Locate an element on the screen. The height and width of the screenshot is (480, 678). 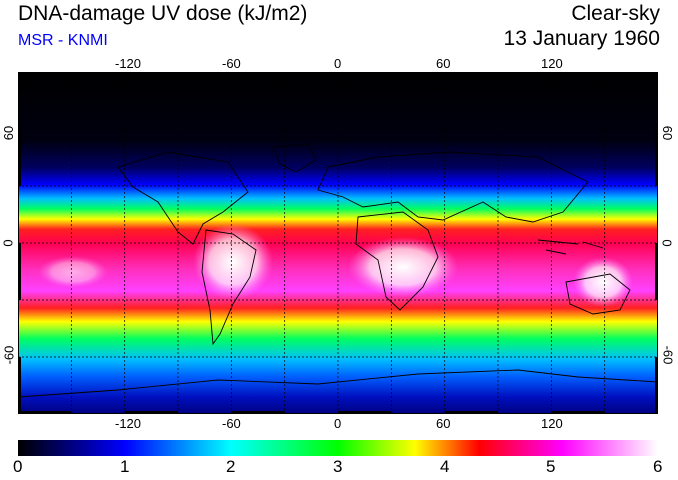
lat-tick-right: -60 is located at coordinates (668, 355).